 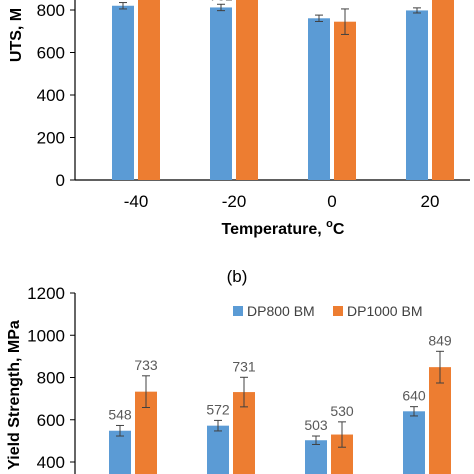 What do you see at coordinates (221, 1) in the screenshot?
I see `data-label: 761` at bounding box center [221, 1].